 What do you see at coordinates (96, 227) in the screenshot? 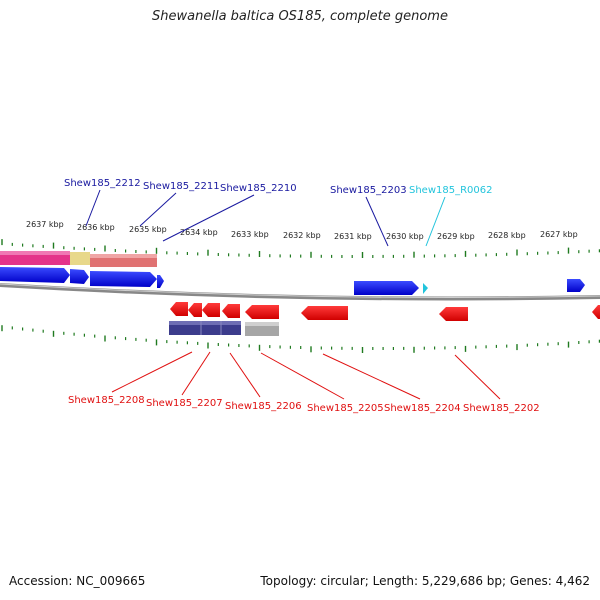
I see `kbp-label: 2636 kbp` at bounding box center [96, 227].